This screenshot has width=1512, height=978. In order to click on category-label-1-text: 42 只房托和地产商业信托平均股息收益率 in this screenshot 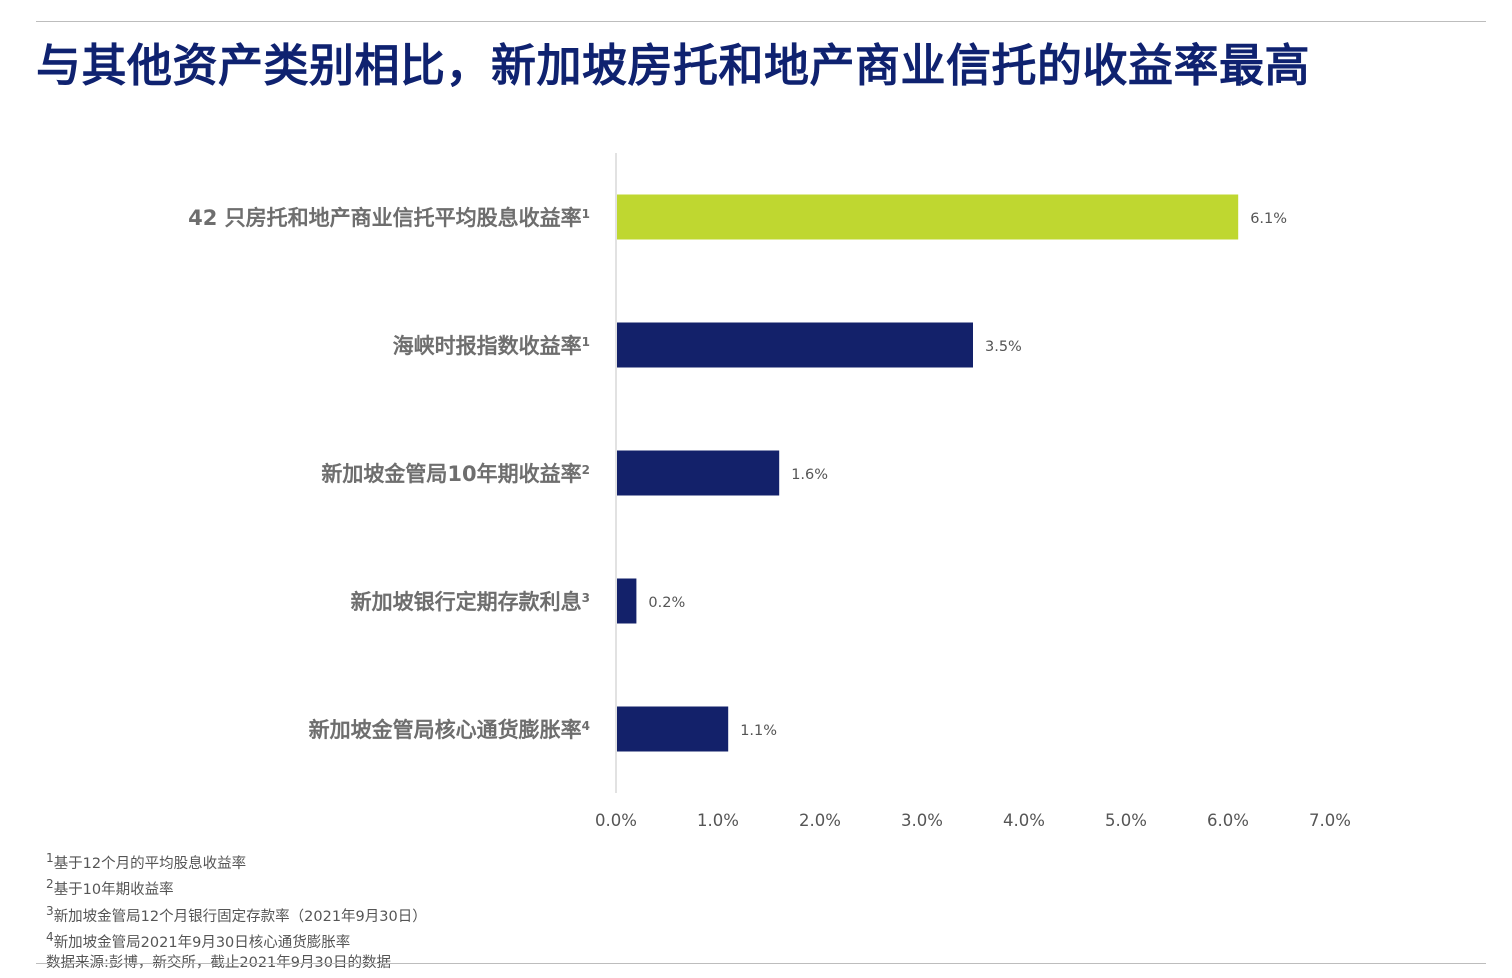, I will do `click(385, 218)`.